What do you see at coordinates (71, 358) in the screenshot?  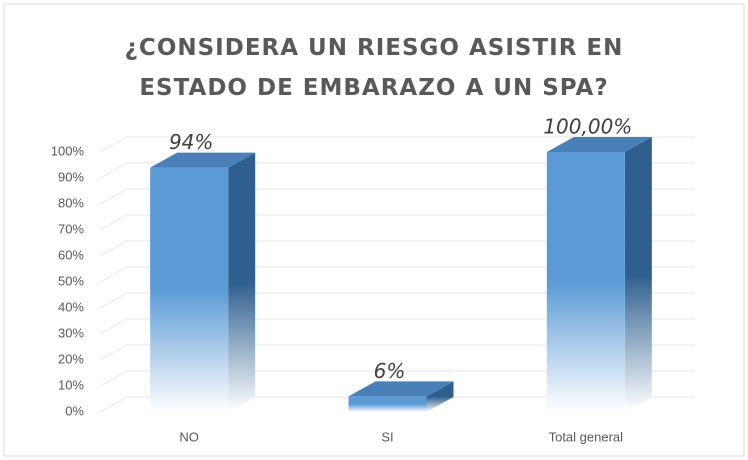 I see `y-tick-label: 20%` at bounding box center [71, 358].